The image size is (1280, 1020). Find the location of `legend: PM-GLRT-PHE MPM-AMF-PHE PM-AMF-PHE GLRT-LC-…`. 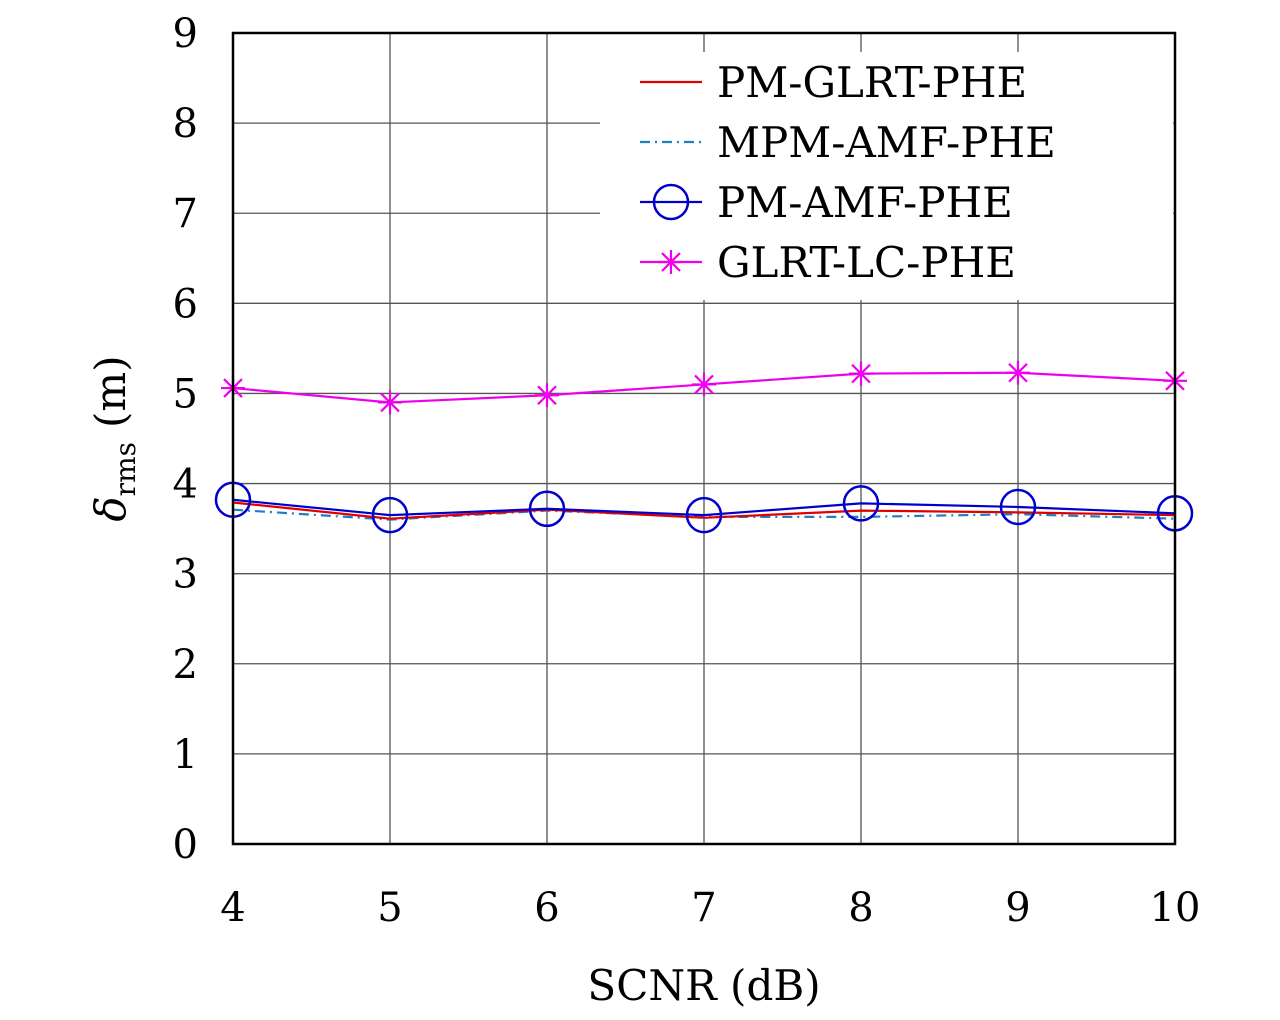

legend: PM-GLRT-PHE MPM-AMF-PHE PM-AMF-PHE GLRT-LC-… is located at coordinates (886, 176).